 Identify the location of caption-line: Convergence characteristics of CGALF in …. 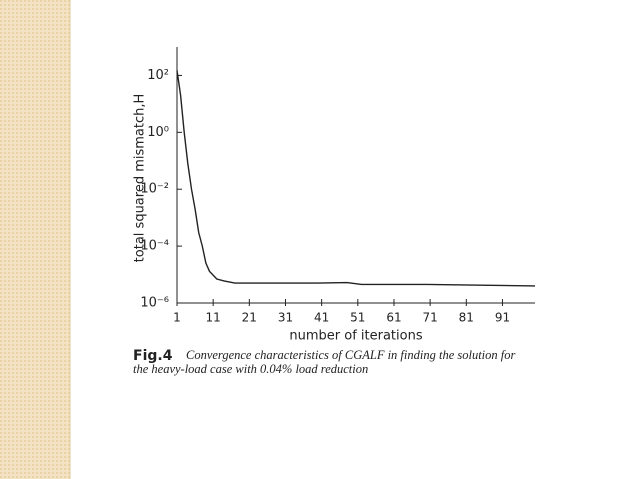
(350, 355).